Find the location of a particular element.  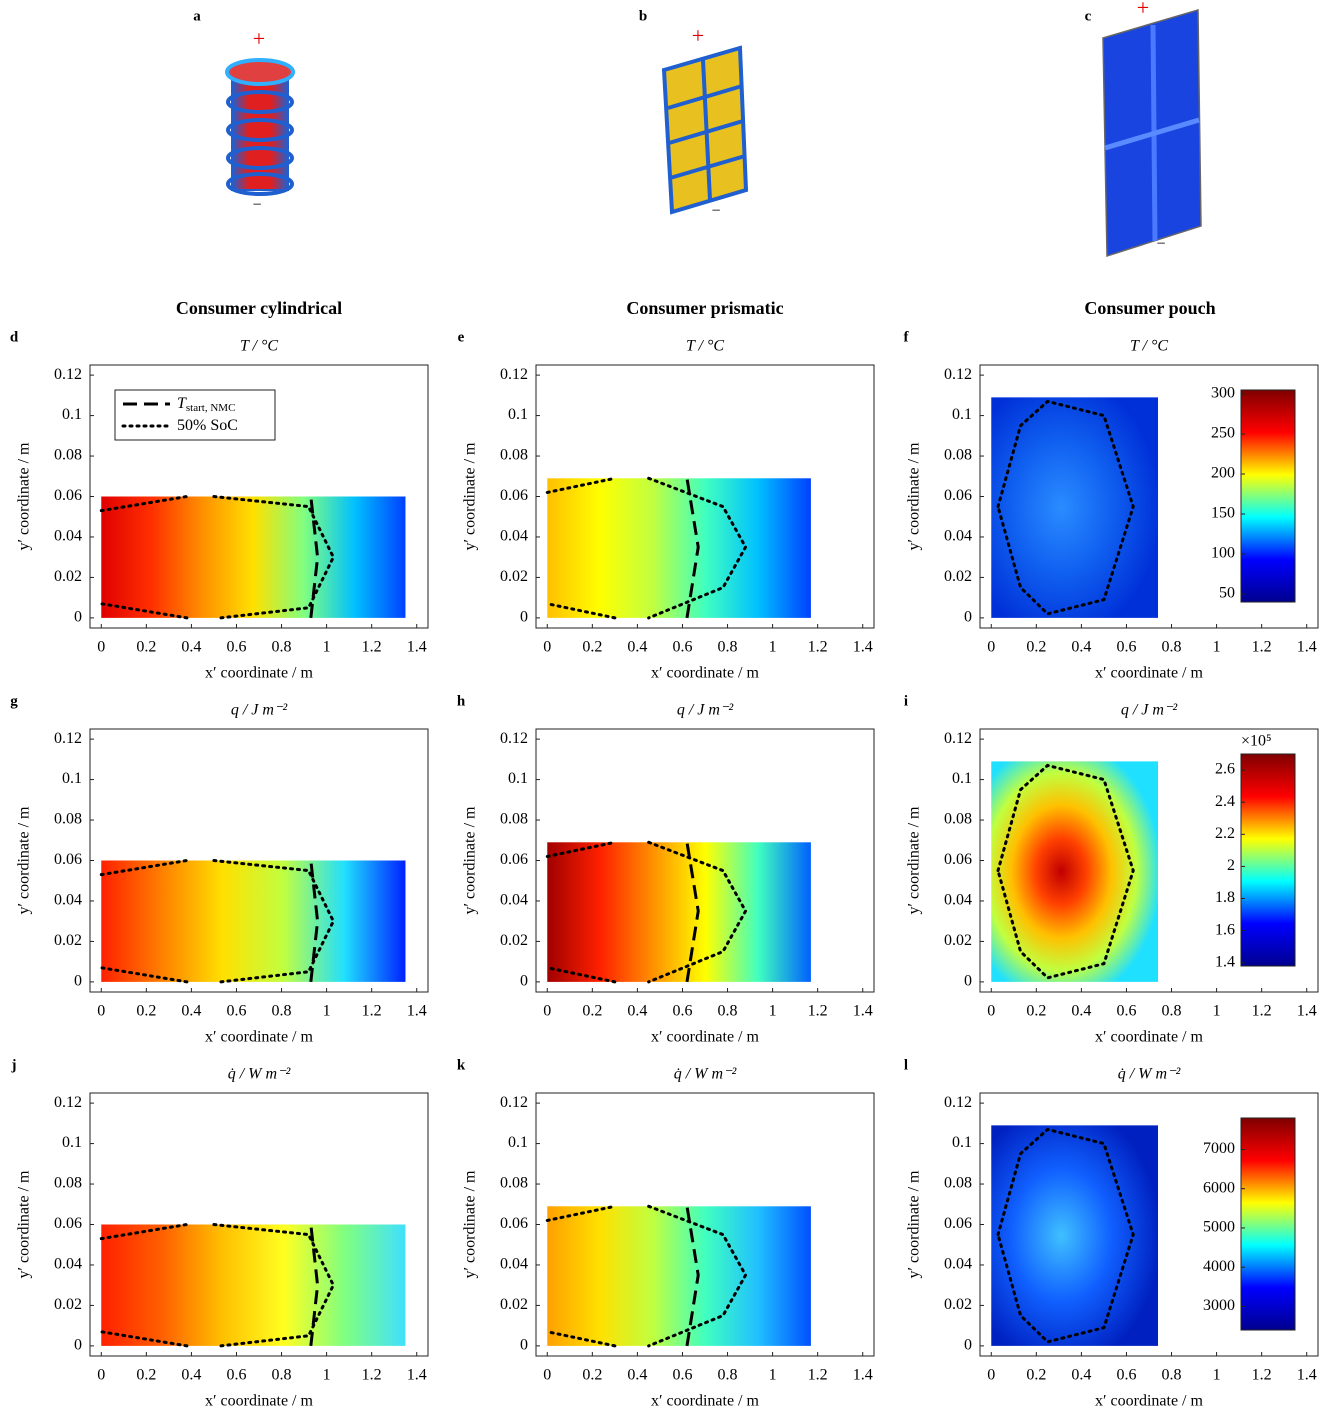

x-tick-label: 0.6 is located at coordinates (682, 1375).